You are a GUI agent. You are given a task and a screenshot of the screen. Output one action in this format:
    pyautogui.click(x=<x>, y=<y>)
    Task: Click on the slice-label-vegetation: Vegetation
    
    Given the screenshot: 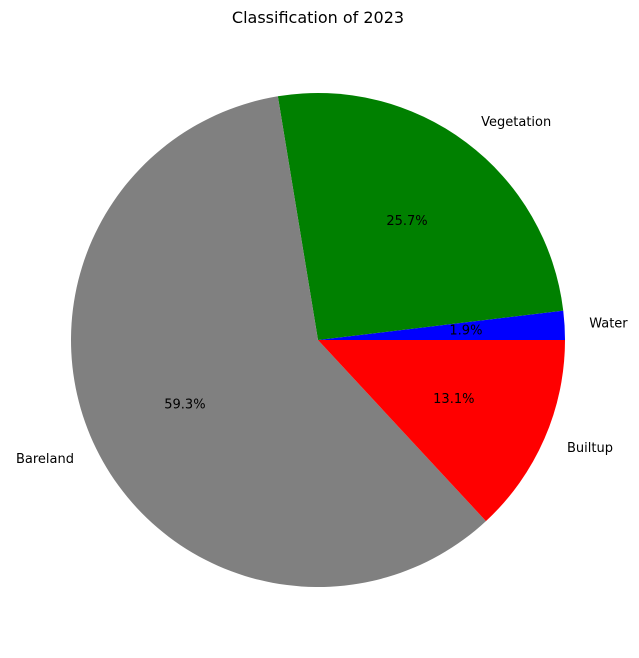 What is the action you would take?
    pyautogui.click(x=516, y=122)
    